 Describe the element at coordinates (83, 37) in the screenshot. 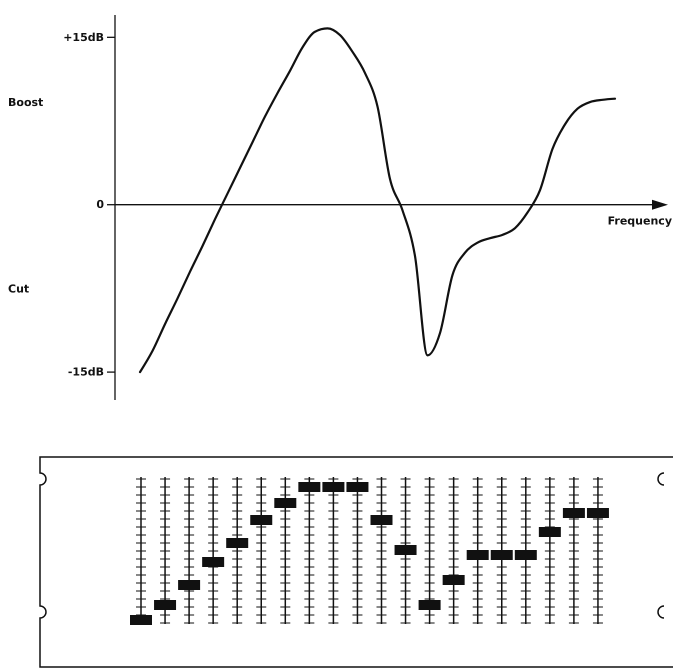

I see `y-tick-label: +15dB` at that location.